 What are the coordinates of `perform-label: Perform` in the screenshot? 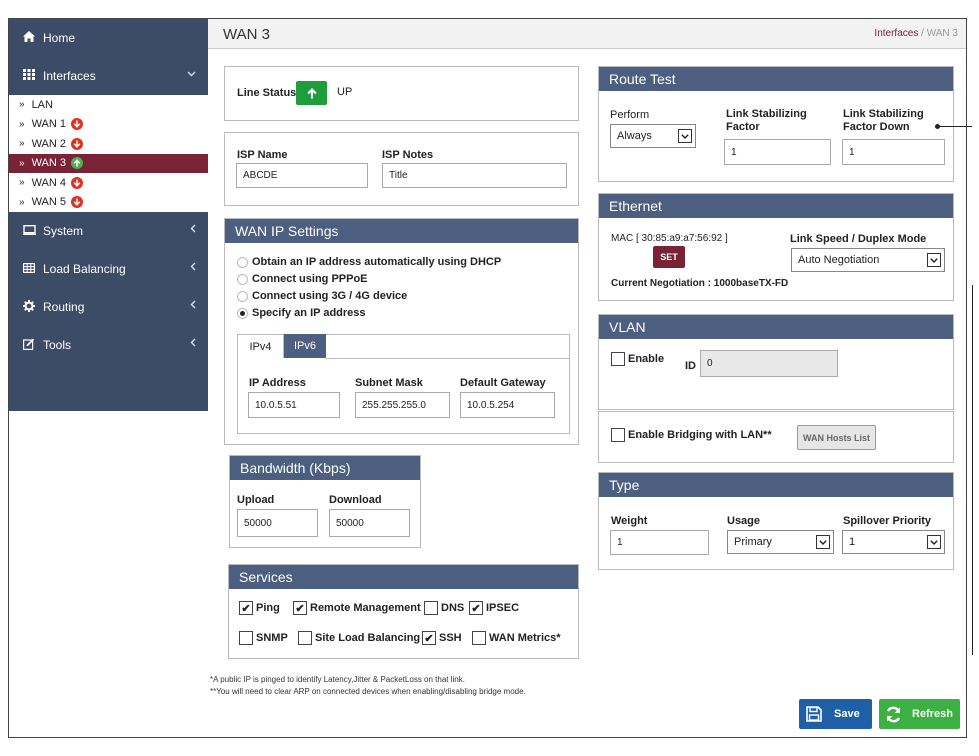 It's located at (630, 115).